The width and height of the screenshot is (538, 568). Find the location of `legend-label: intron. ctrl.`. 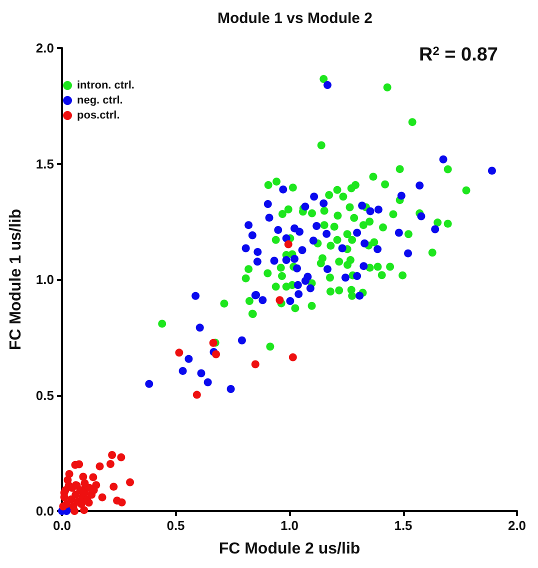

legend-label: intron. ctrl. is located at coordinates (105, 86).